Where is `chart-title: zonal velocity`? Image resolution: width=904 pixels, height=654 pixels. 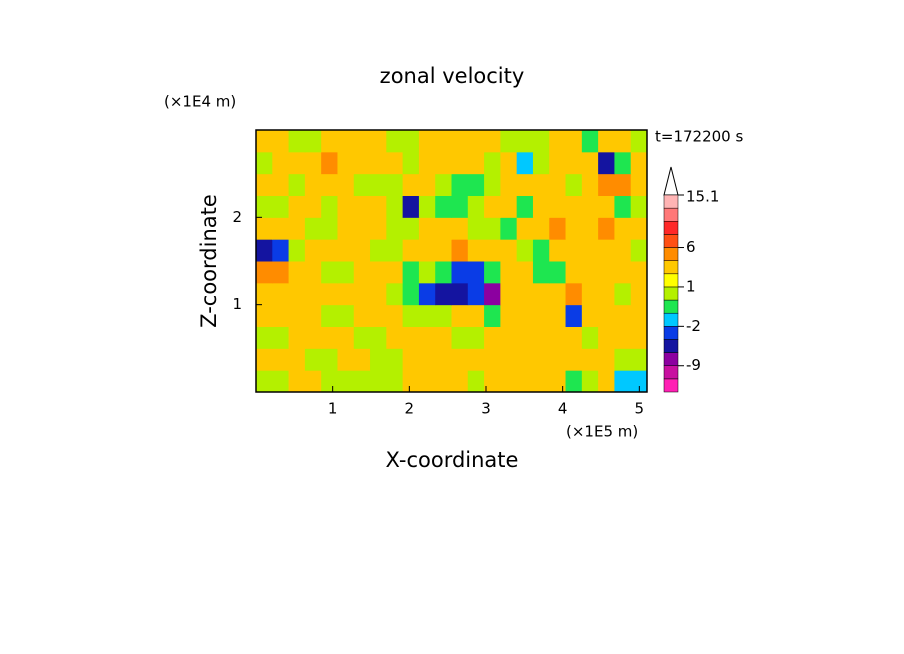
chart-title: zonal velocity is located at coordinates (452, 76).